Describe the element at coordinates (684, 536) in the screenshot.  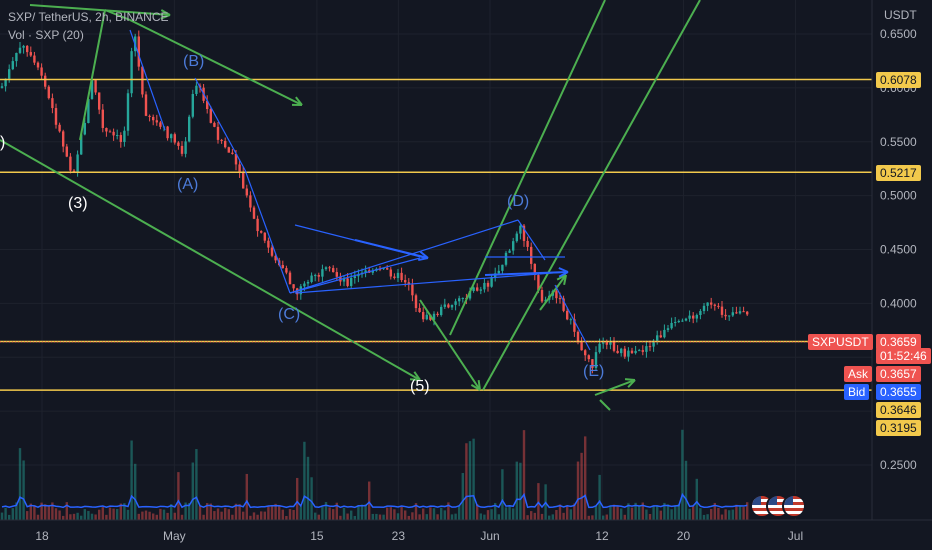
I see `time-tick-label: 20` at that location.